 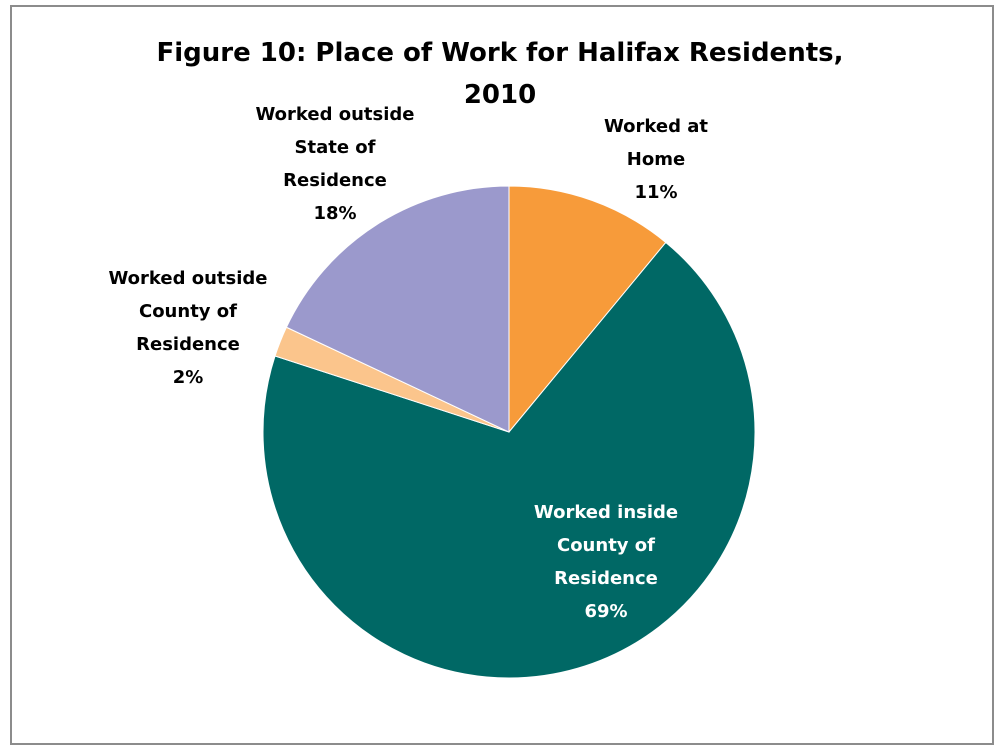 I want to click on slice-percent-label: 18%, so click(x=334, y=213).